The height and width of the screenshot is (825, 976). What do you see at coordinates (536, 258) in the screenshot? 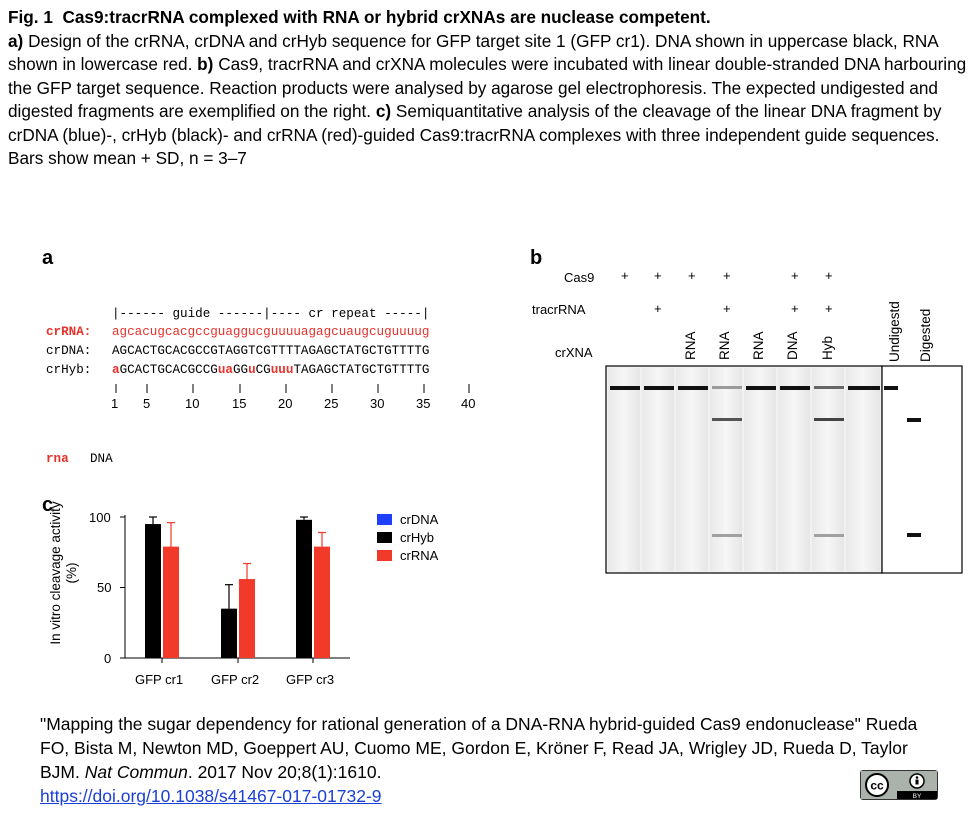
I see `panel-b-letter: b` at bounding box center [536, 258].